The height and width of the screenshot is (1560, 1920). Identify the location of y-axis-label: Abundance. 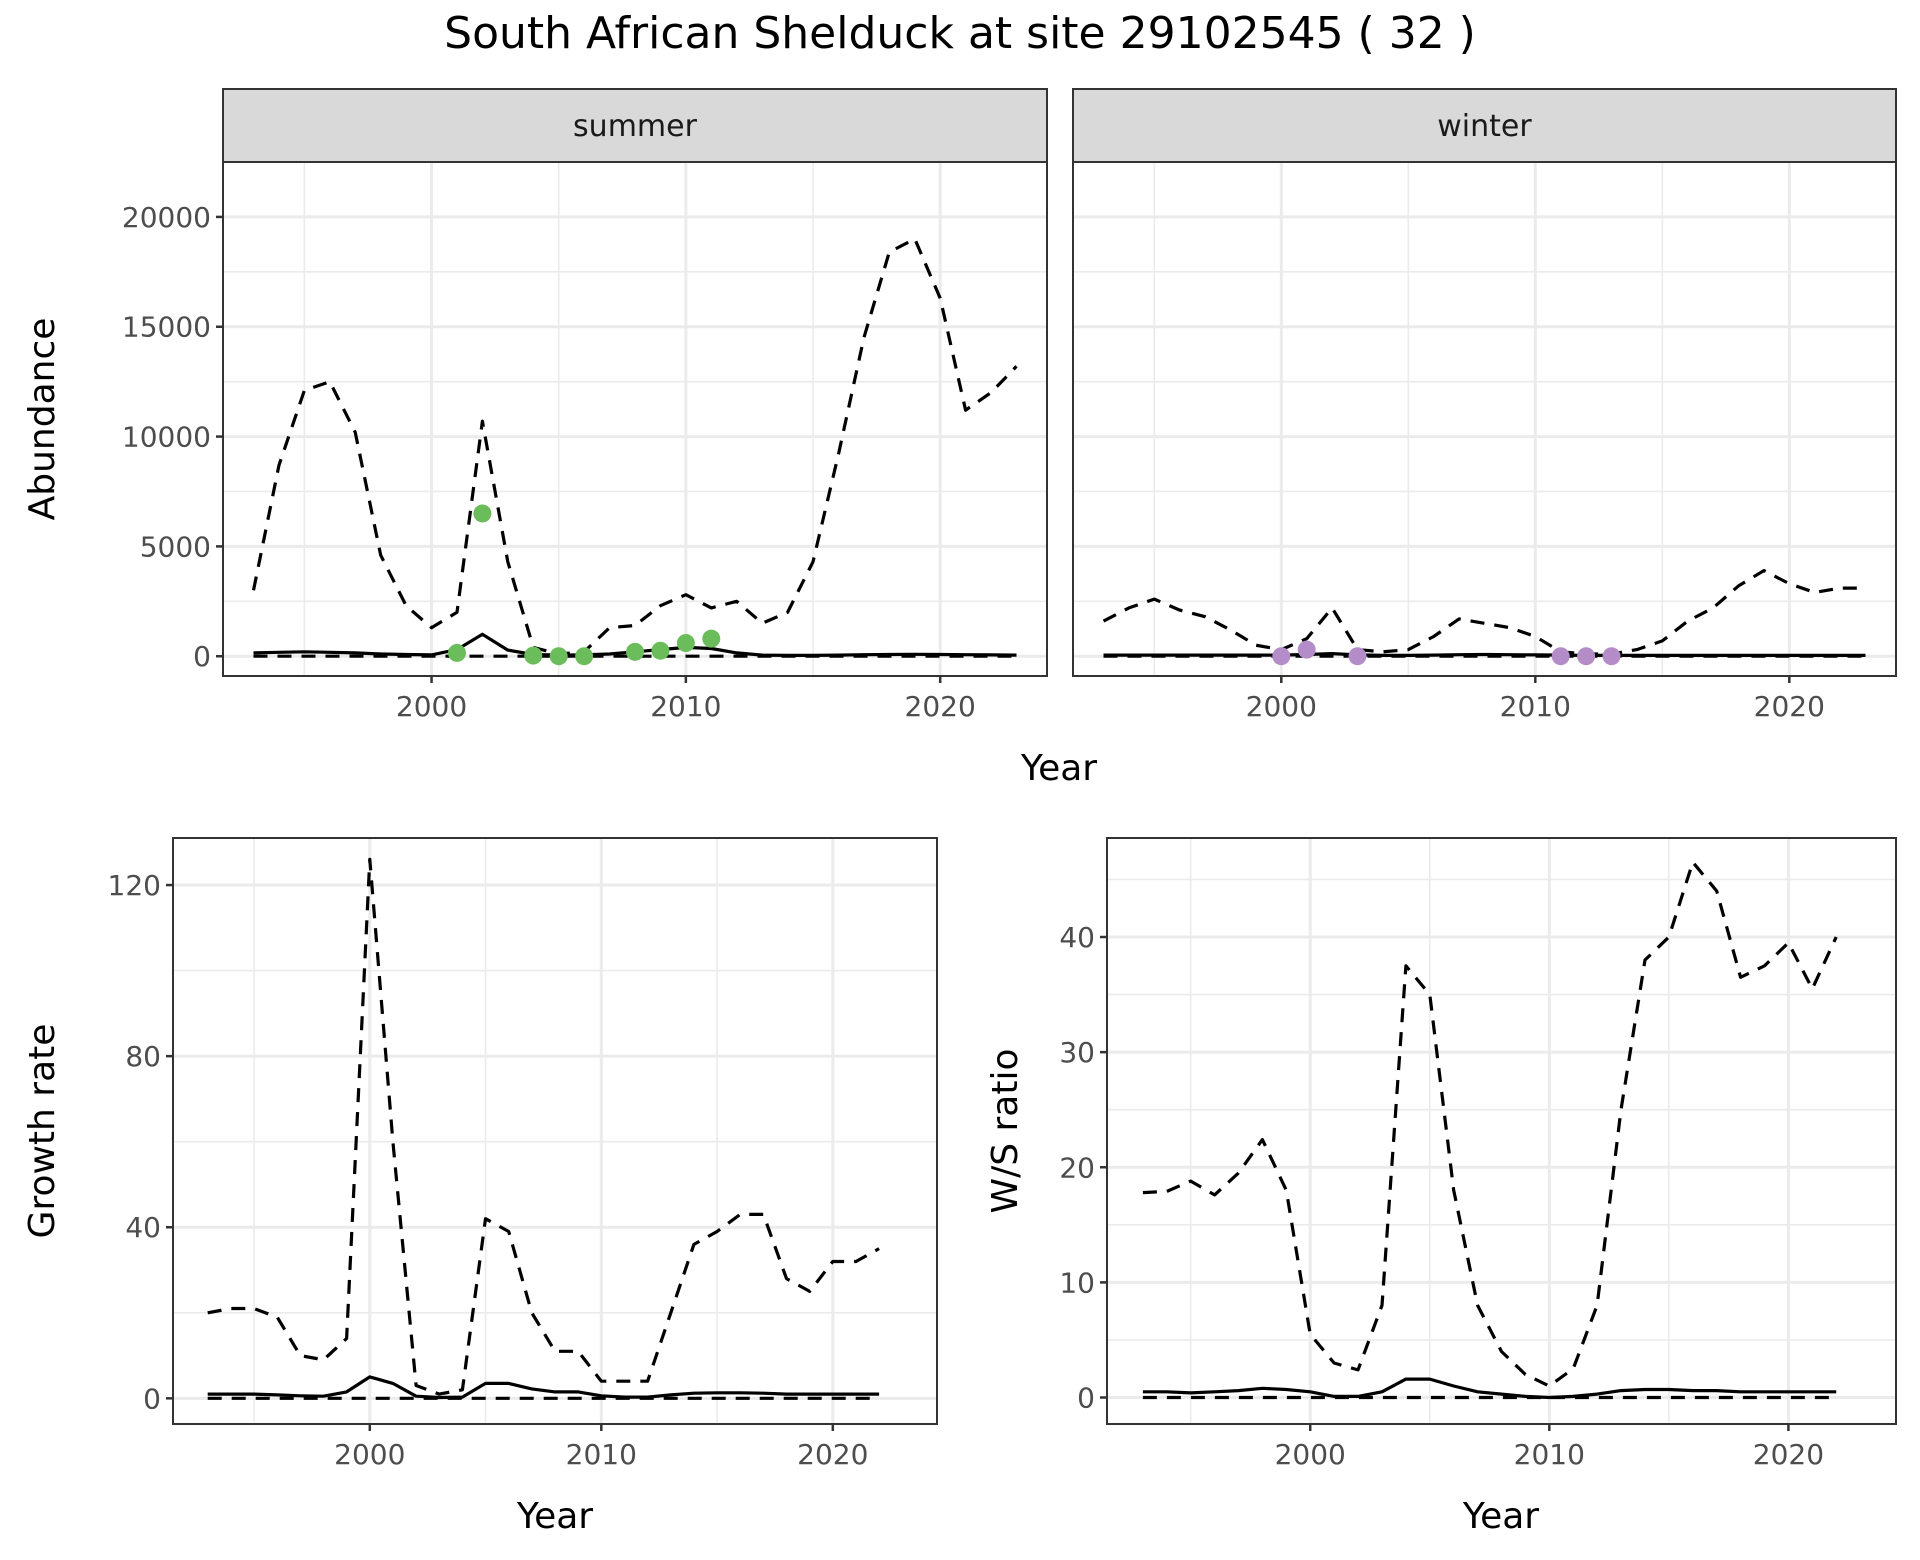
(42, 419).